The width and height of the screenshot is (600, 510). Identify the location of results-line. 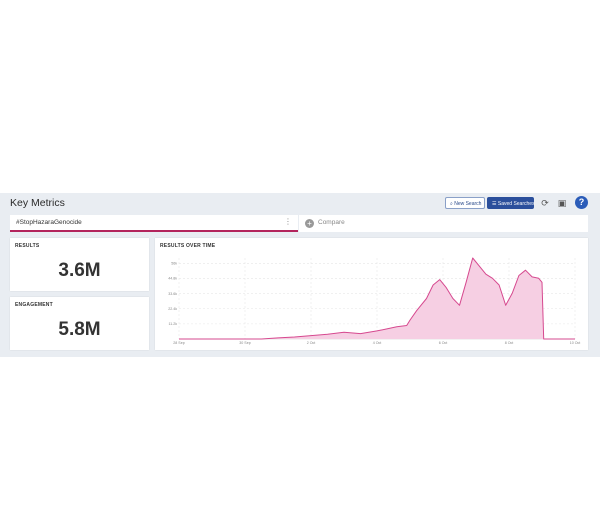
(377, 298).